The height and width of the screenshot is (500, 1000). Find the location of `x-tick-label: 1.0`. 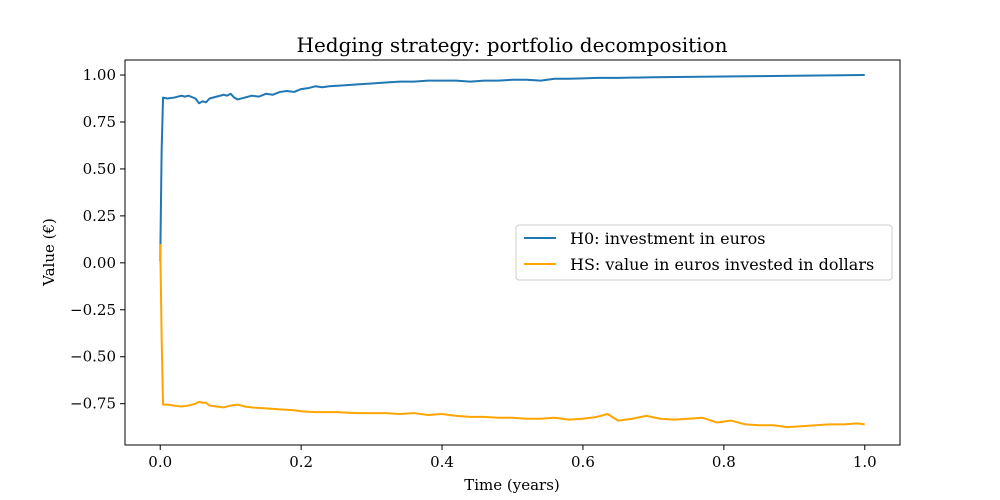

x-tick-label: 1.0 is located at coordinates (865, 462).